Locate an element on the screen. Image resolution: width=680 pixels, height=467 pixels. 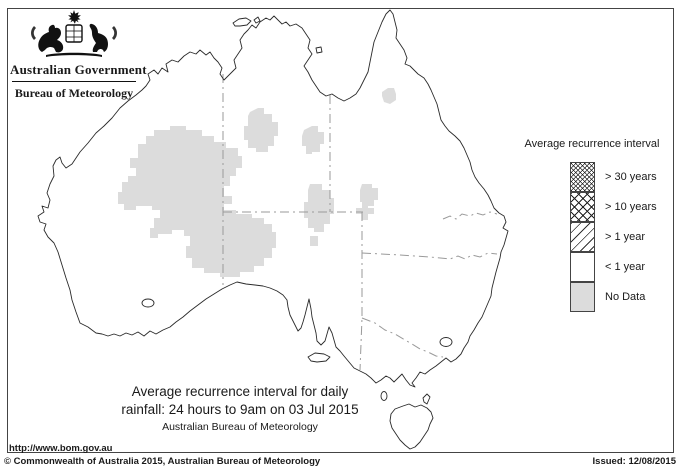
king-island is located at coordinates (384, 396).